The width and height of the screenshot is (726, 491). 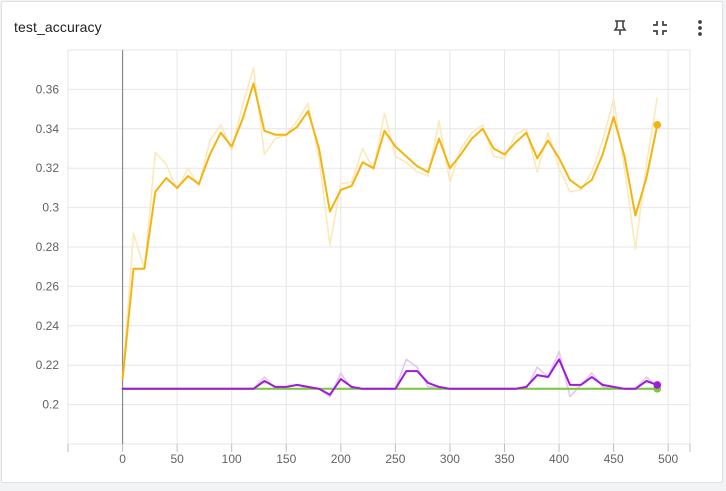 What do you see at coordinates (177, 459) in the screenshot?
I see `x-tick-label: 50` at bounding box center [177, 459].